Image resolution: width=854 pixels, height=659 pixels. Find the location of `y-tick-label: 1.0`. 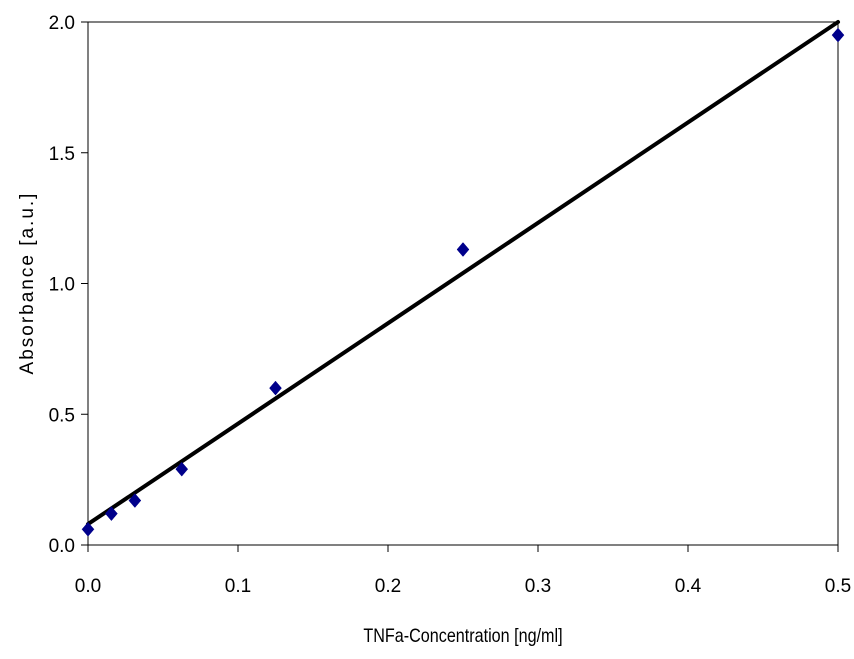

y-tick-label: 1.0 is located at coordinates (62, 285).